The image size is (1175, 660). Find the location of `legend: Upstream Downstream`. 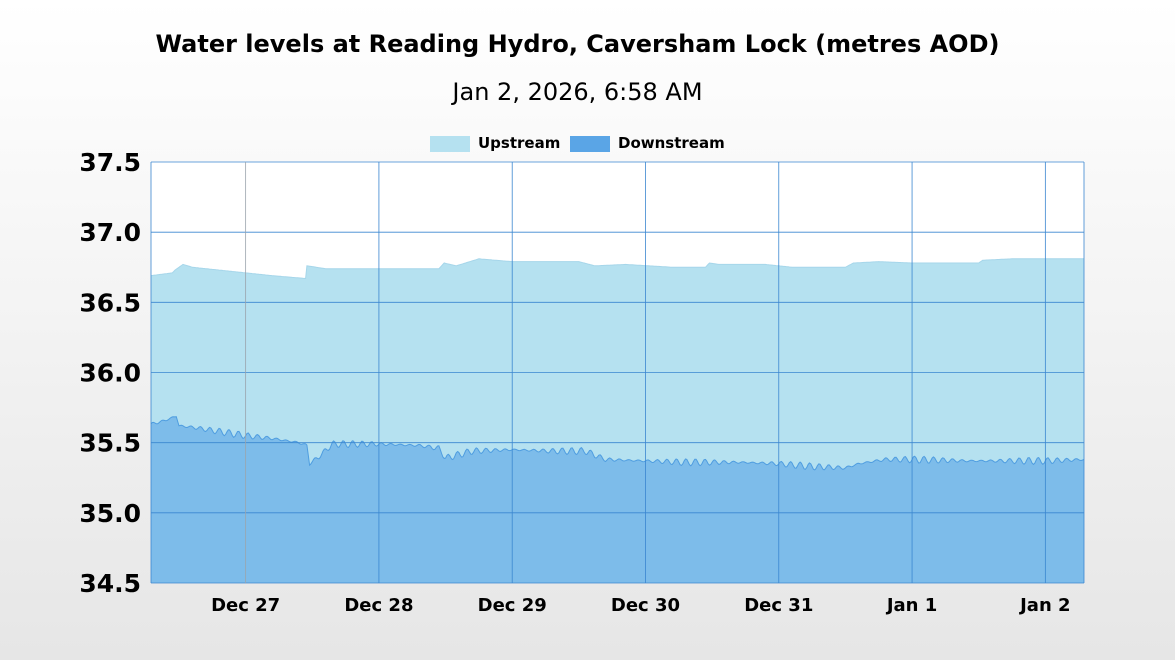

legend: Upstream Downstream is located at coordinates (577, 143).